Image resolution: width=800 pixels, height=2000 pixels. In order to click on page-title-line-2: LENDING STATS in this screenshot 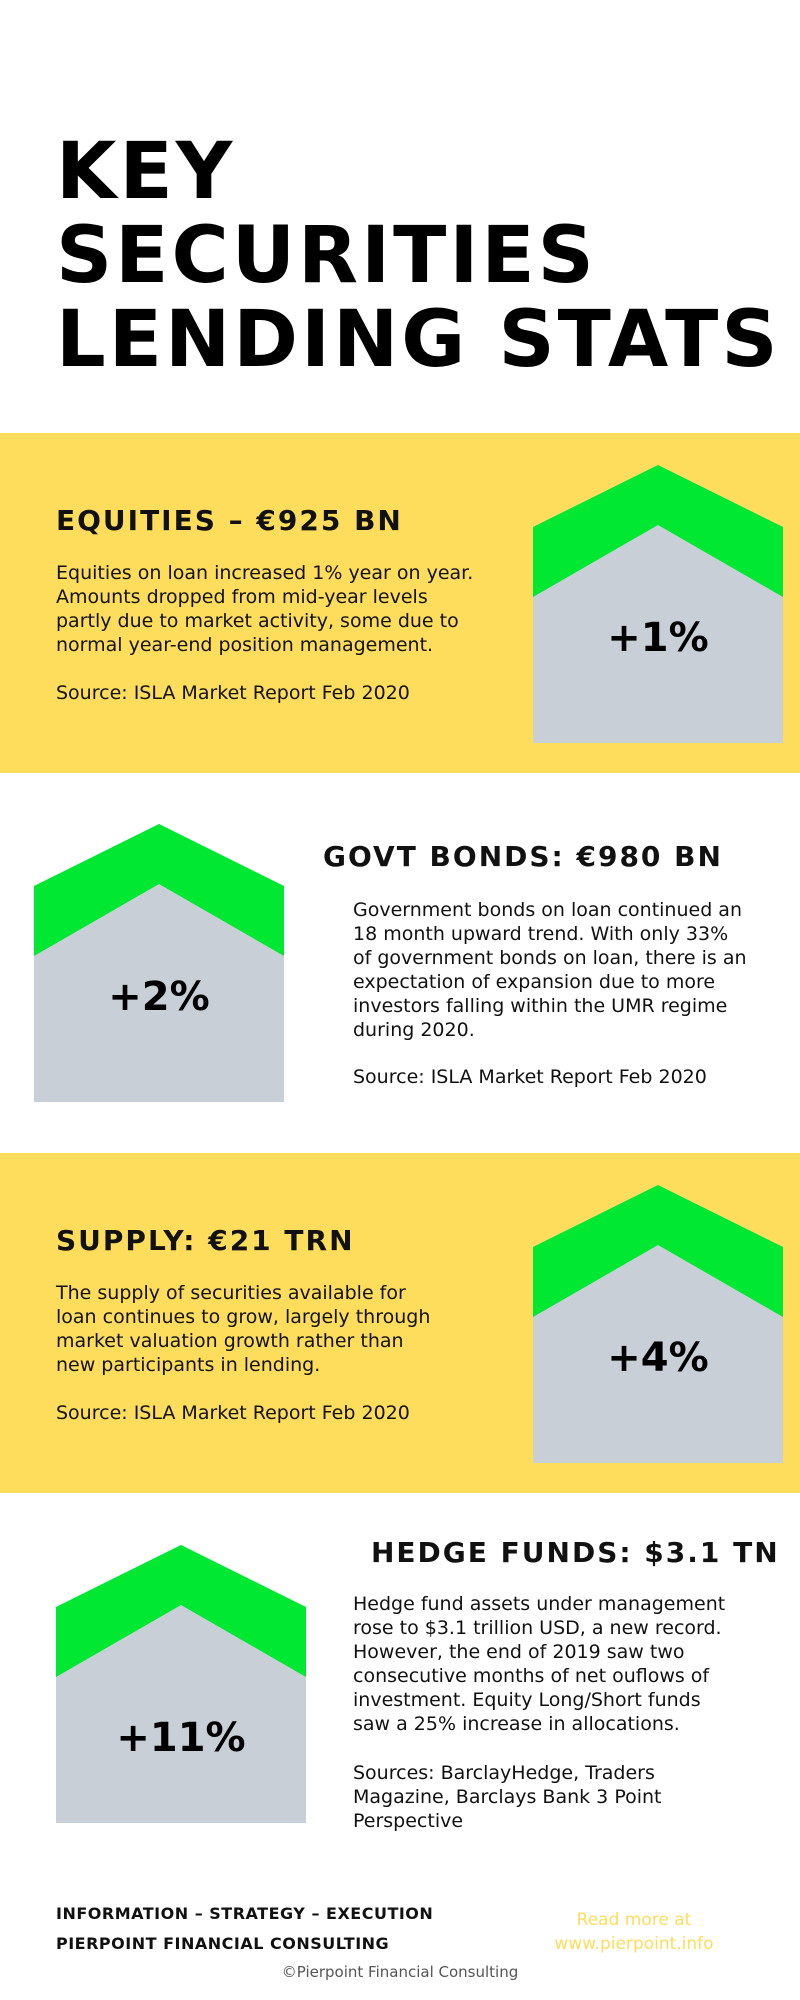, I will do `click(418, 340)`.